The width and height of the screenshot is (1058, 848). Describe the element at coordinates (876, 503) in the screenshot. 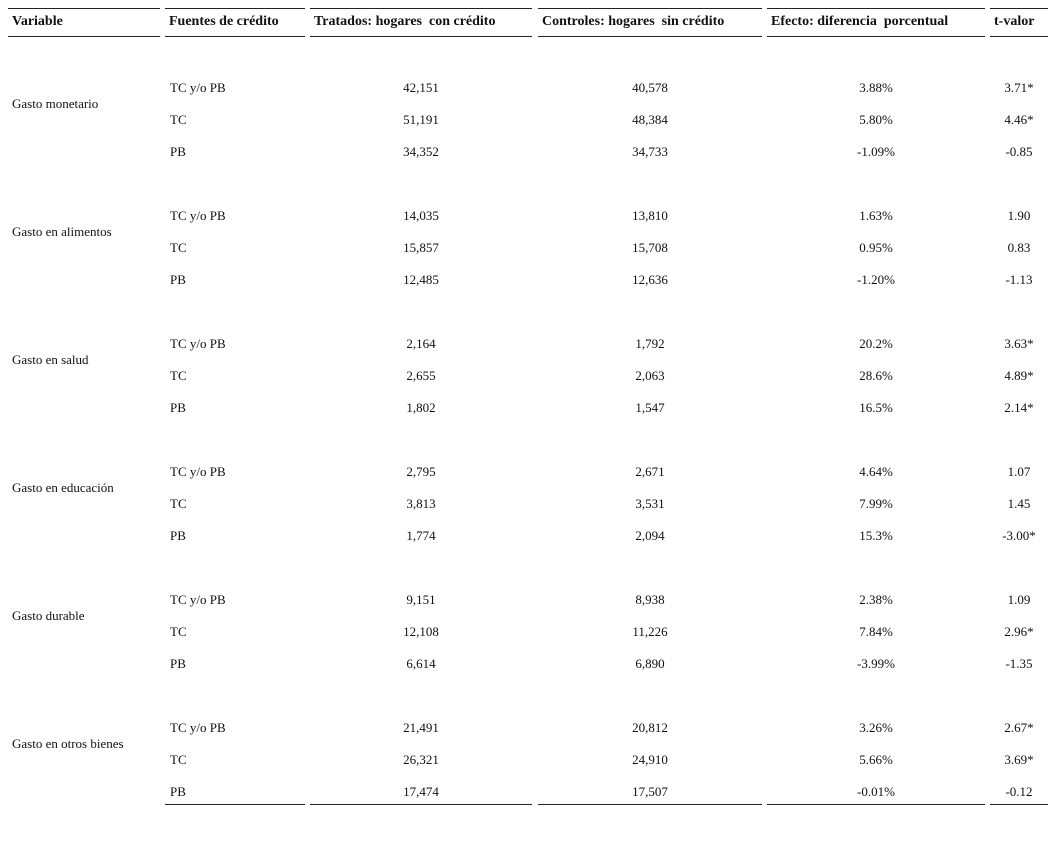

I see `cell-value: 7.99%` at that location.